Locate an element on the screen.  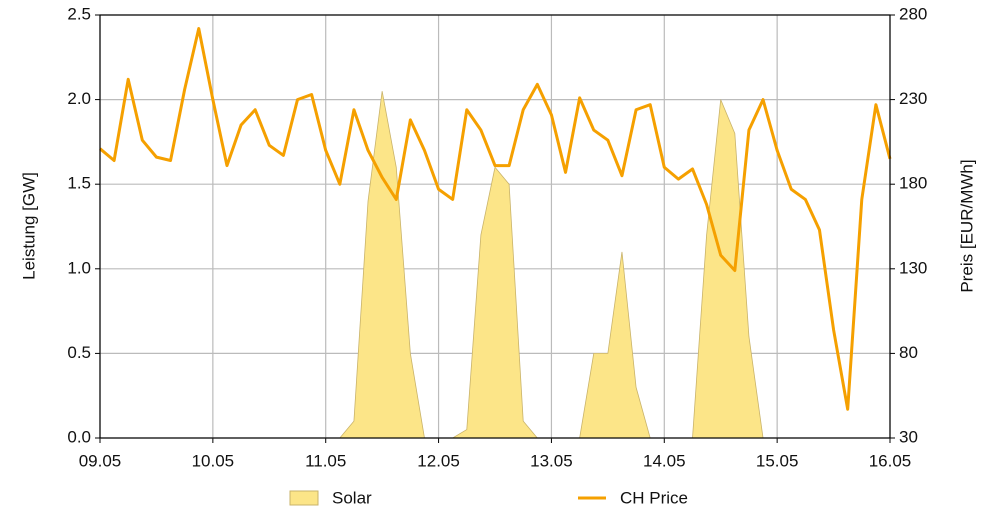
x-tick-label: 15.05 is located at coordinates (777, 460).